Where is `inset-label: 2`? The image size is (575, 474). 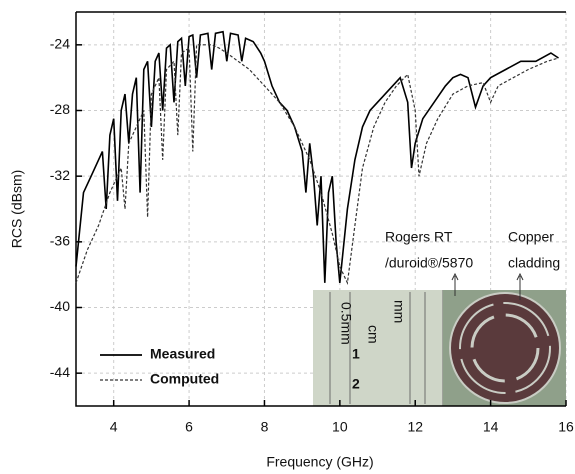 inset-label: 2 is located at coordinates (356, 384).